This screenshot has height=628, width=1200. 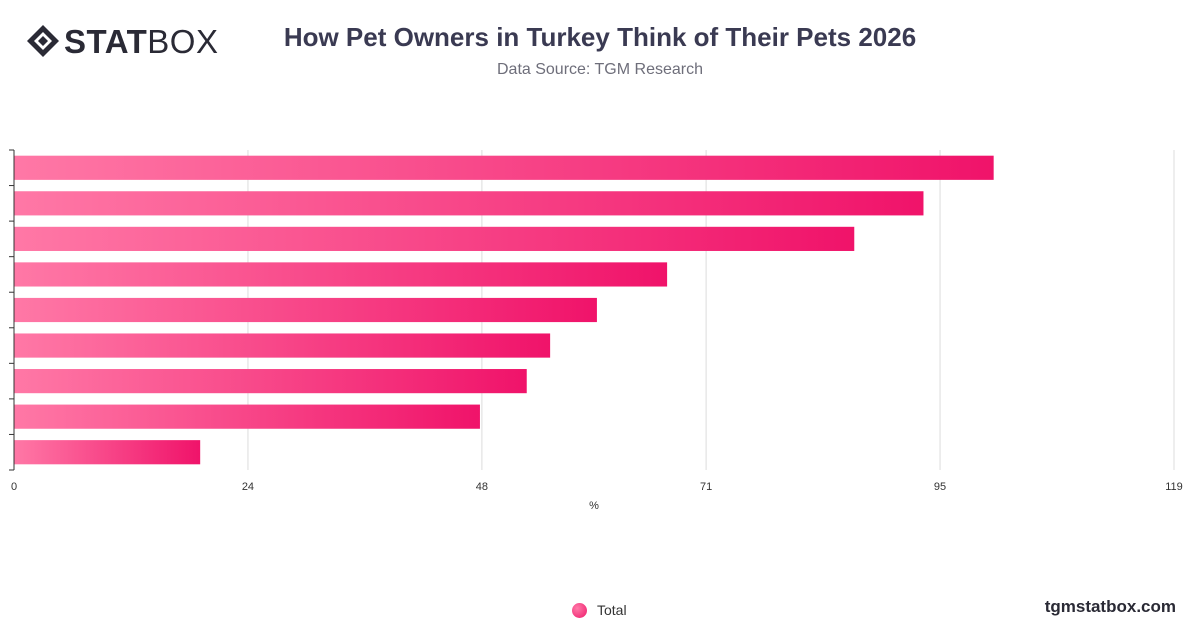 I want to click on logo-wordmark: STATBOX, so click(x=141, y=41).